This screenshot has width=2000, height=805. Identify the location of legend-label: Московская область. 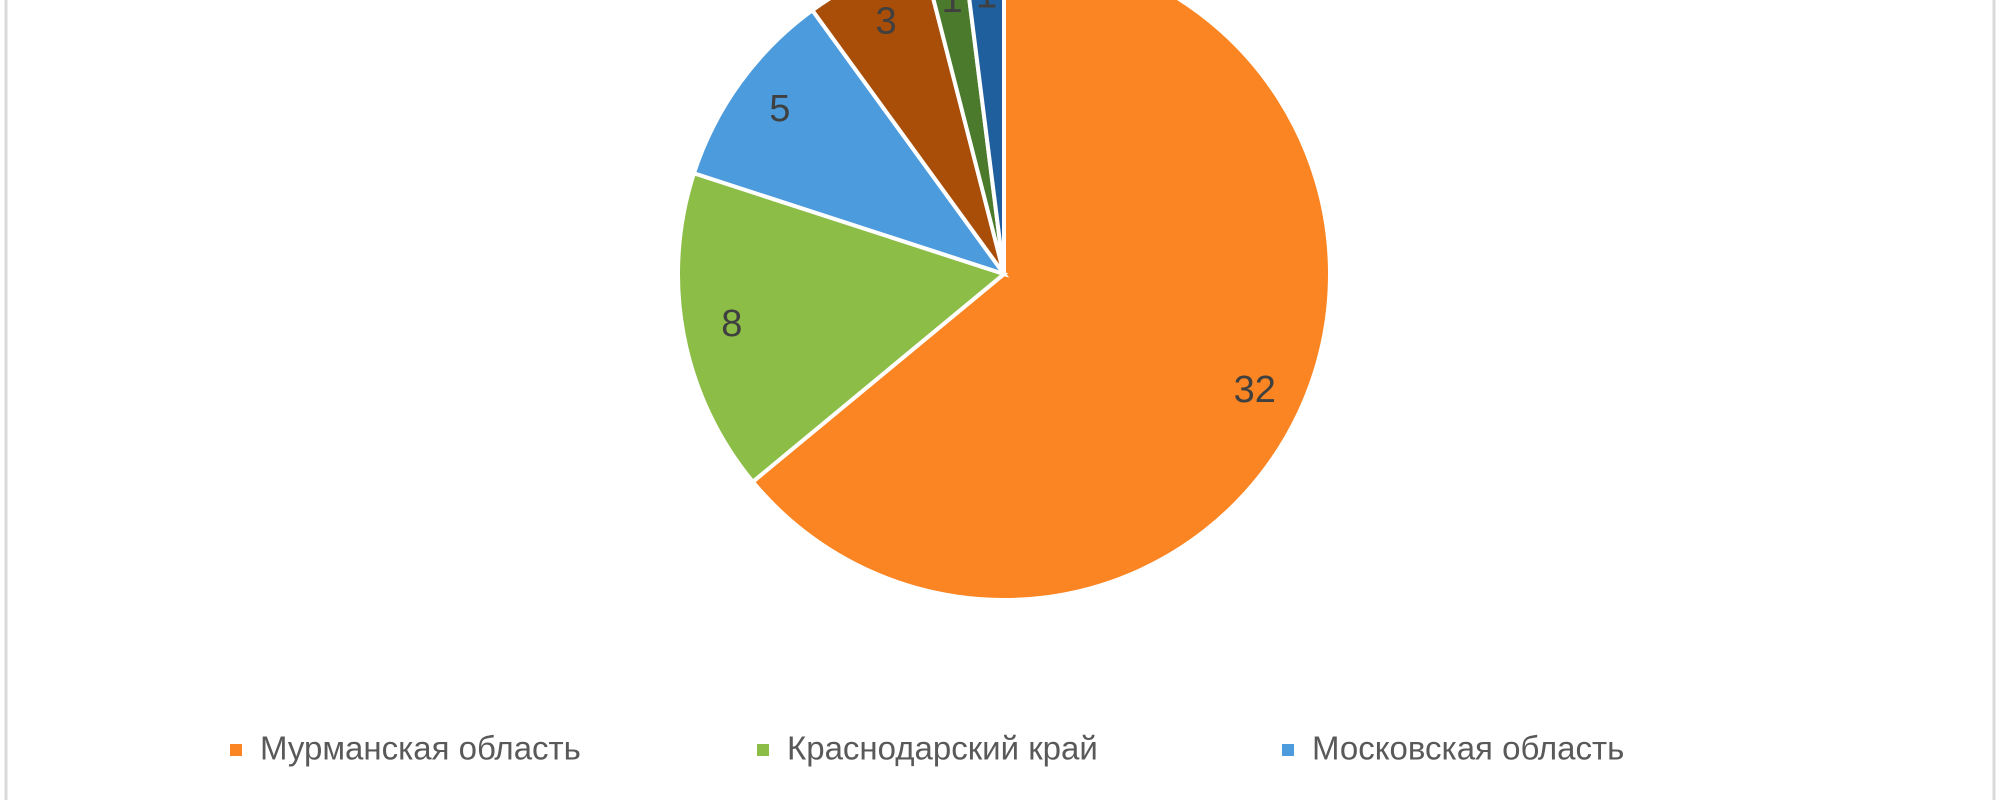
(1468, 748).